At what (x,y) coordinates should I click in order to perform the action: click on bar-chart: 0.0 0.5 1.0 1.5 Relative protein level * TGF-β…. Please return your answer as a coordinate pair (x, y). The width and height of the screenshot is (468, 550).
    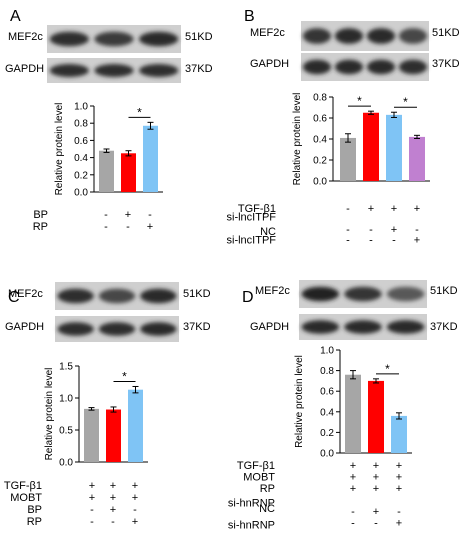
    Looking at the image, I should click on (76, 445).